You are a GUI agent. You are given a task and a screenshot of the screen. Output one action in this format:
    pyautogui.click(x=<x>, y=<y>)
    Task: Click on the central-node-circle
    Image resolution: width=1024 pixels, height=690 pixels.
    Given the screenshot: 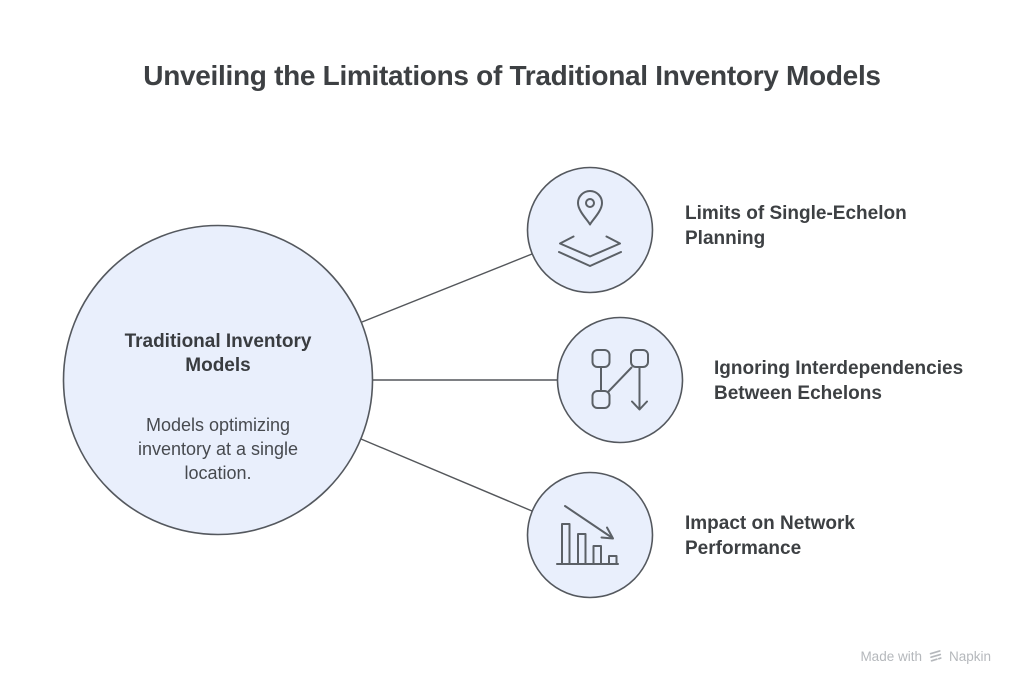 What is the action you would take?
    pyautogui.click(x=218, y=380)
    